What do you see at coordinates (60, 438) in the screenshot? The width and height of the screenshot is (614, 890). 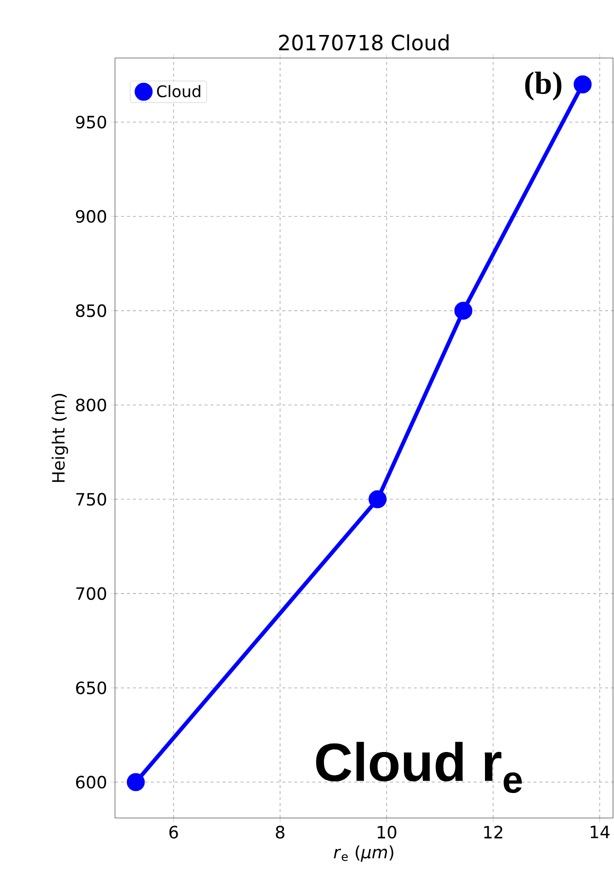 I see `y-axis-title: Height (m)` at bounding box center [60, 438].